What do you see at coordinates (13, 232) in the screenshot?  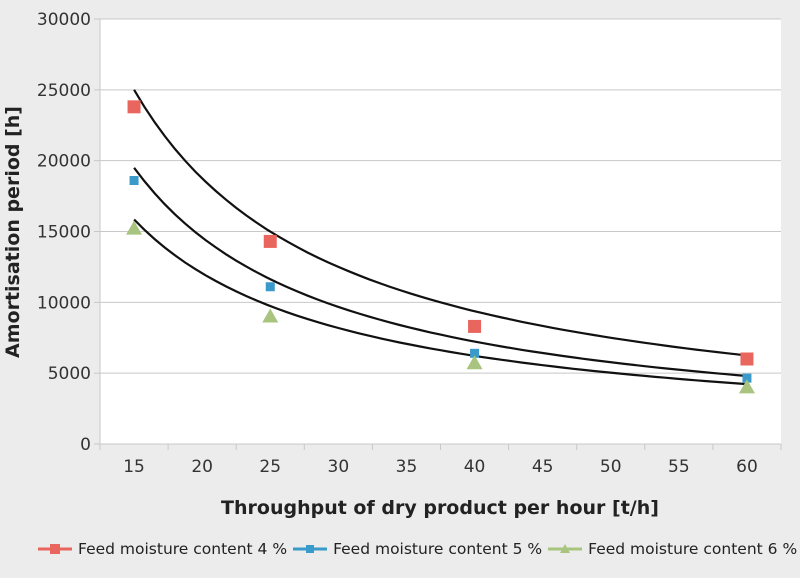 I see `y-axis-title: Amortisation period [h]` at bounding box center [13, 232].